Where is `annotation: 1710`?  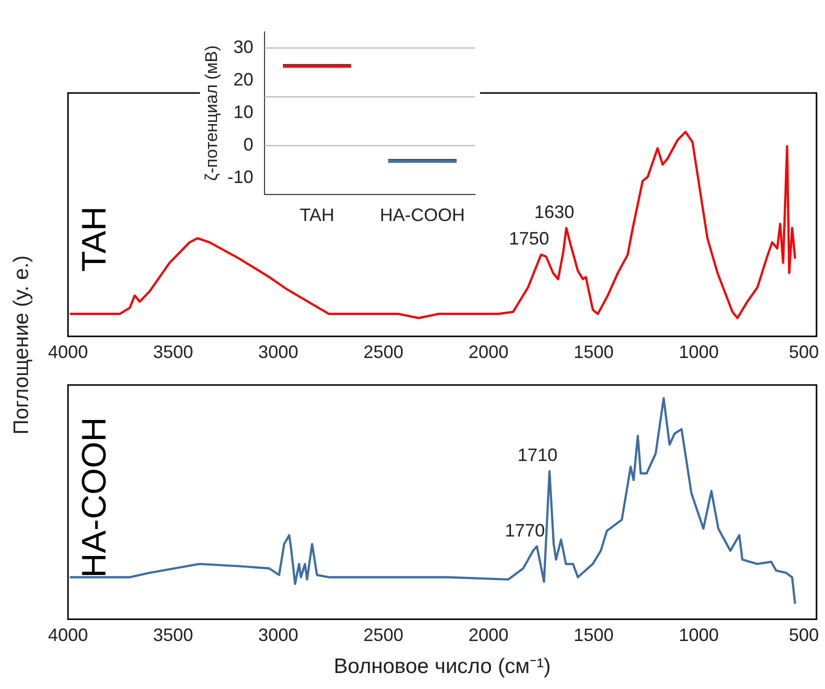
annotation: 1710 is located at coordinates (537, 455).